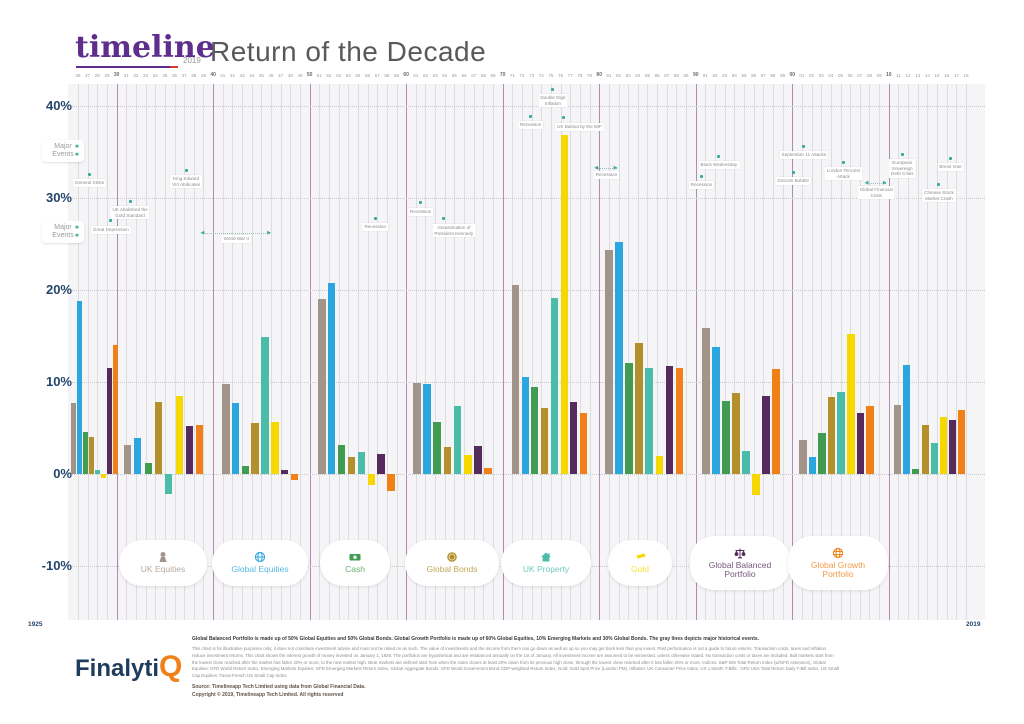 Image resolution: width=1024 pixels, height=724 pixels. I want to click on bar-uk-property-1980s, so click(649, 421).